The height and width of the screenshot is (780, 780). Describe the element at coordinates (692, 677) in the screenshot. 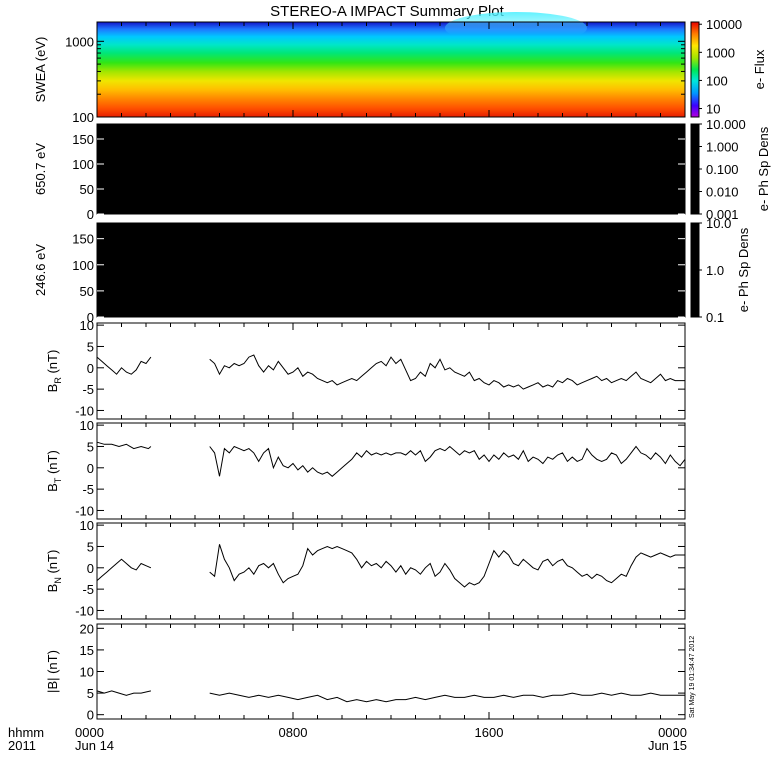

I see `timestamp-label: Sat May 19 01:34:47 2012` at that location.